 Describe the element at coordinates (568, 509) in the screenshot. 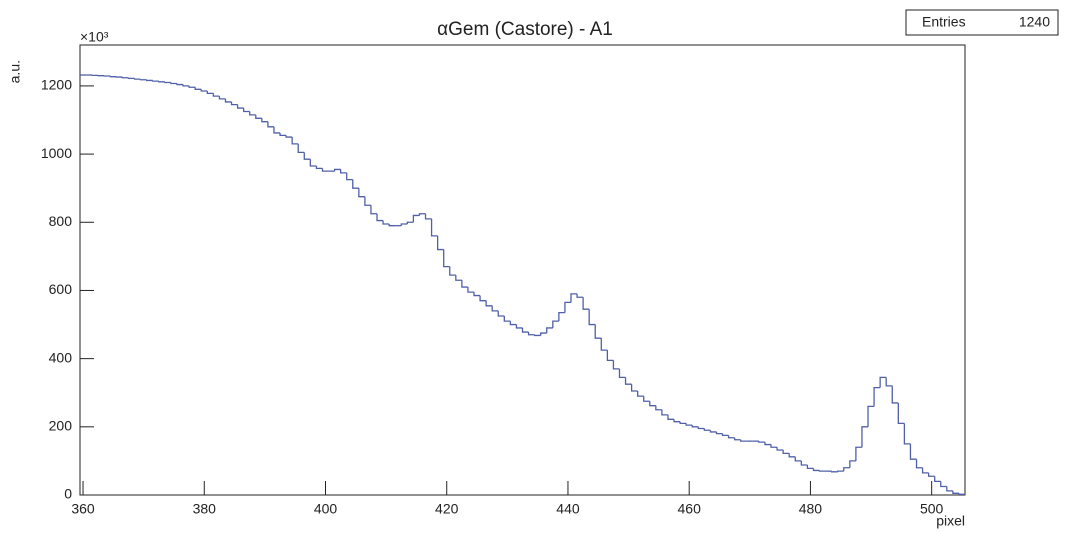

I see `x-tick-label: 440` at that location.